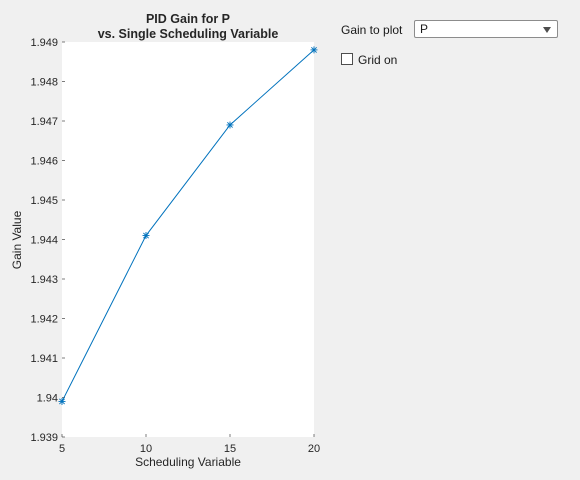  Describe the element at coordinates (486, 29) in the screenshot. I see `gain-select-dropdown: P` at that location.